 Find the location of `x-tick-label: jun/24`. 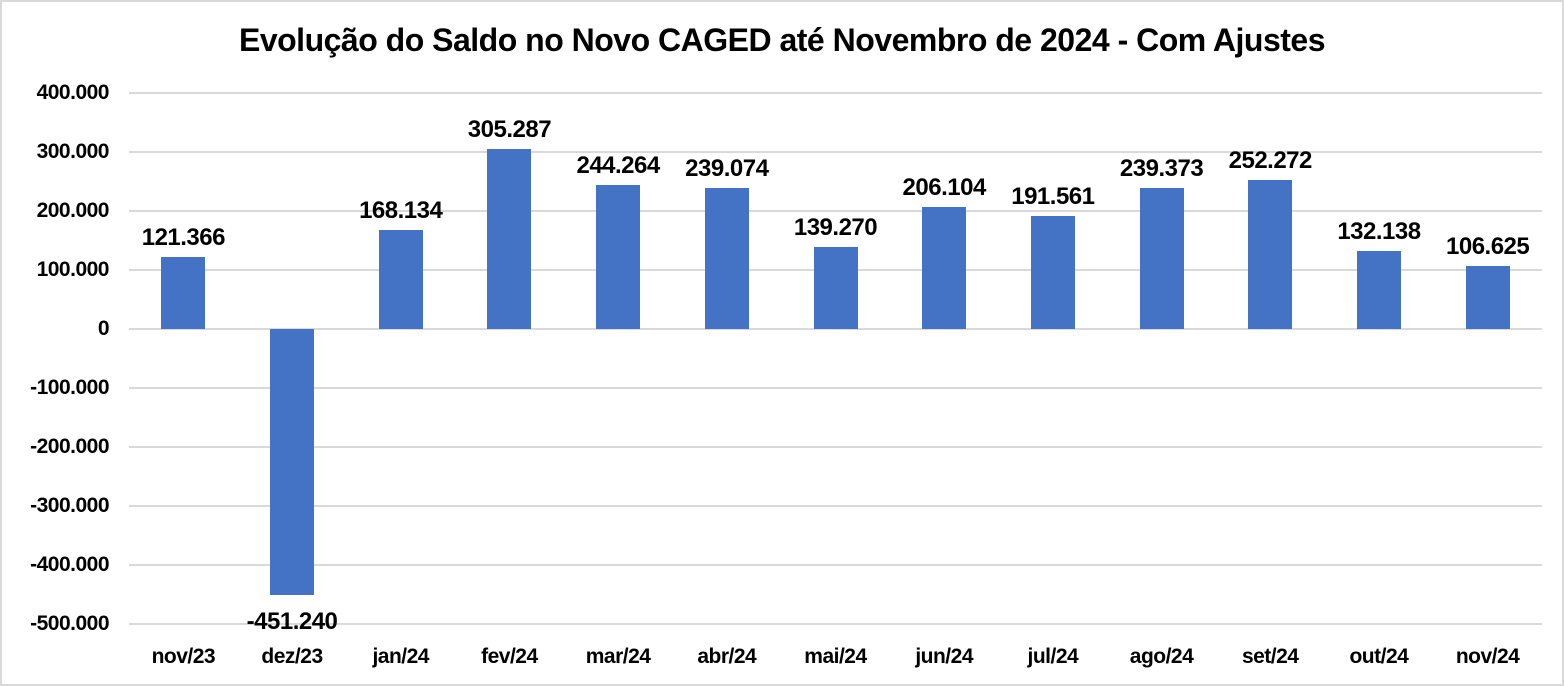

x-tick-label: jun/24 is located at coordinates (944, 656).